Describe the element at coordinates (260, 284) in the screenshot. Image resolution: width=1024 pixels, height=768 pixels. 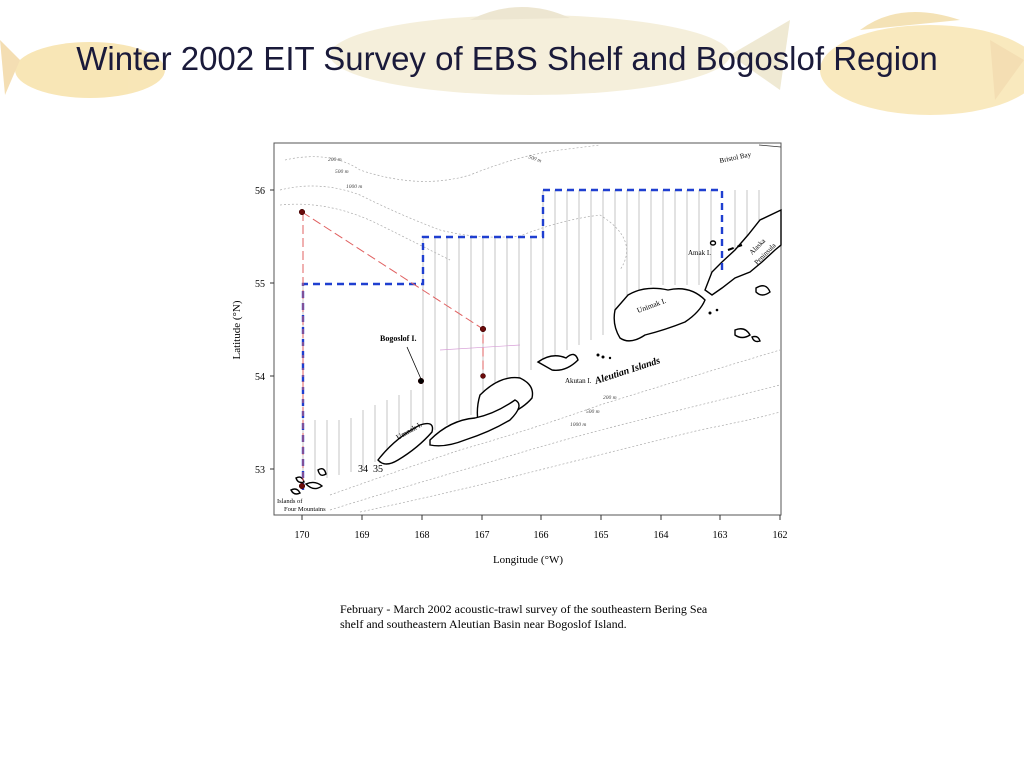
I see `lat-tick-label: 55` at that location.